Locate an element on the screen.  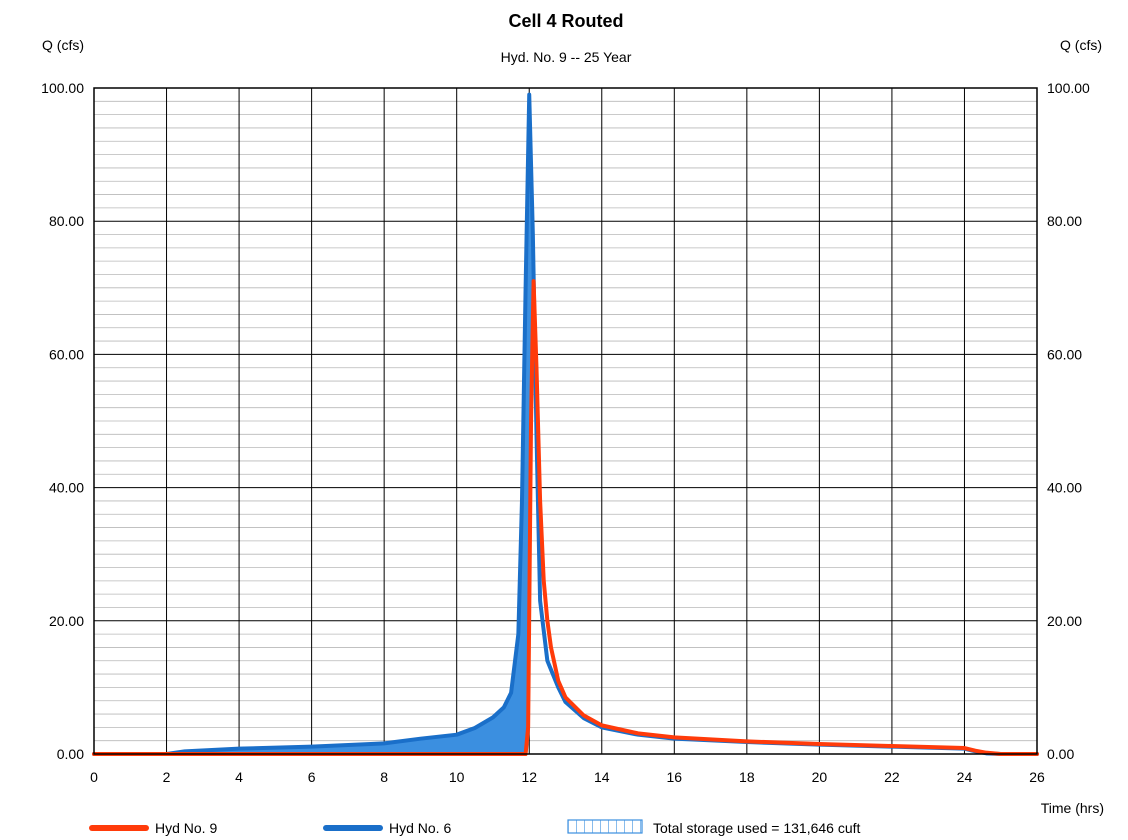
legend-item-storage: Total storage used = 131,646 cuft is located at coordinates (714, 827).